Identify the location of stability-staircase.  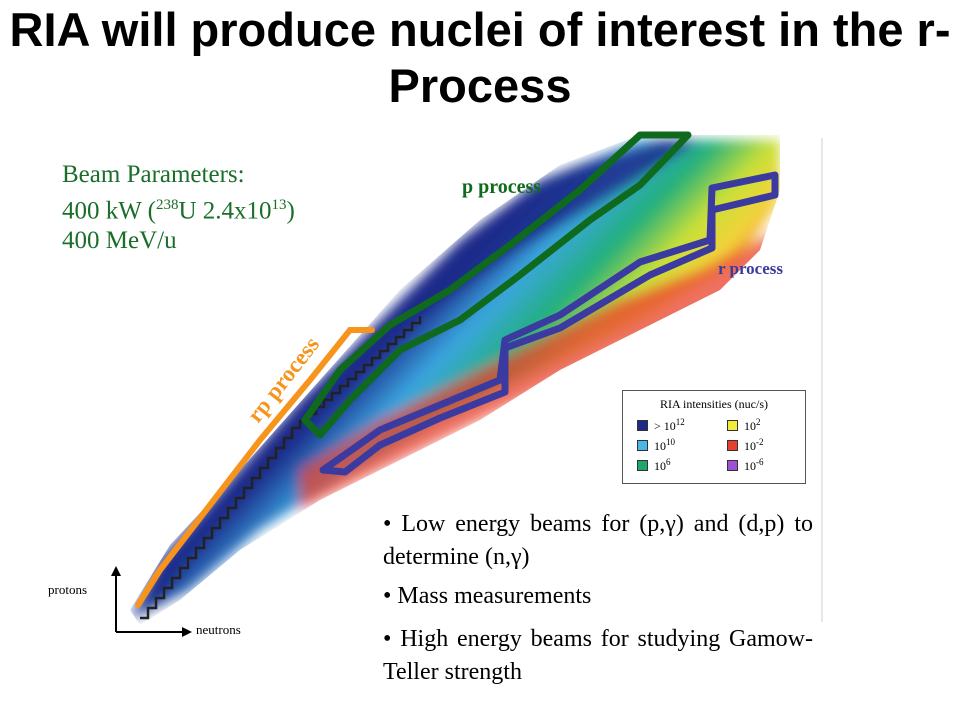
(281, 468).